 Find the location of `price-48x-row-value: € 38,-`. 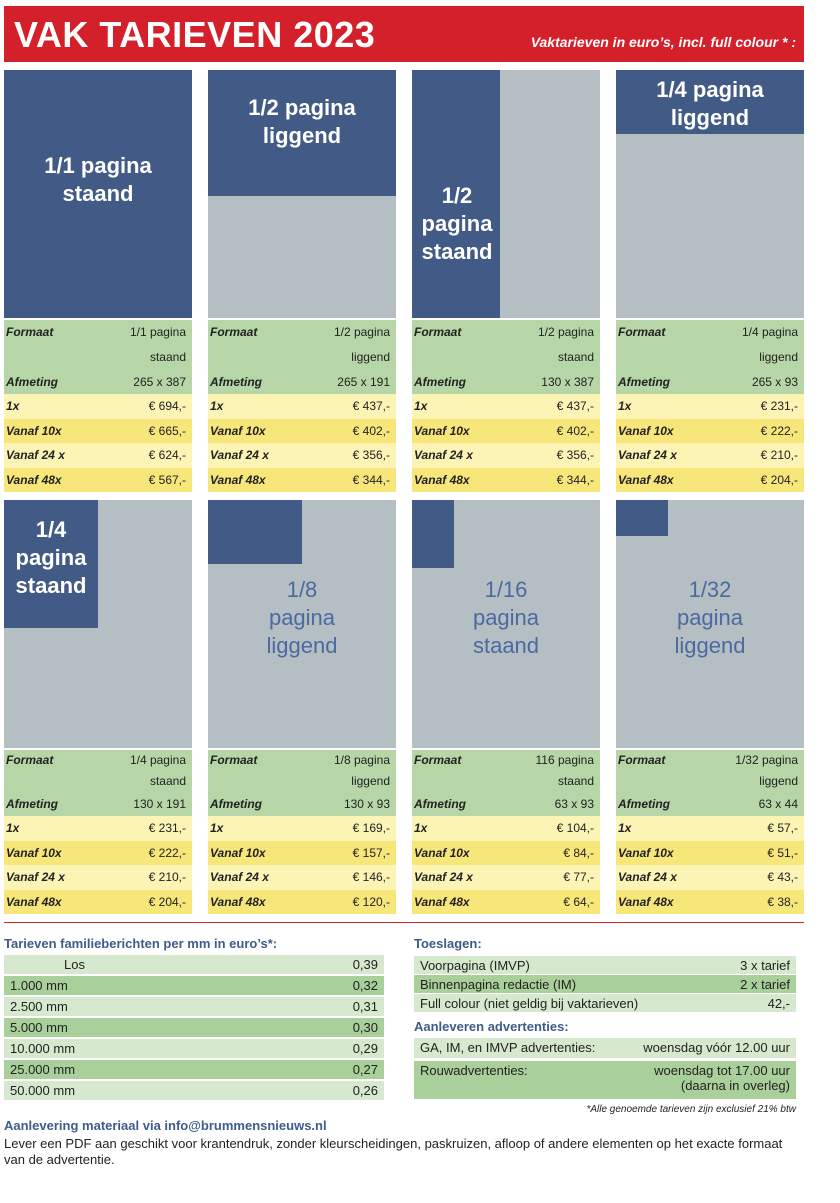

price-48x-row-value: € 38,- is located at coordinates (782, 902).